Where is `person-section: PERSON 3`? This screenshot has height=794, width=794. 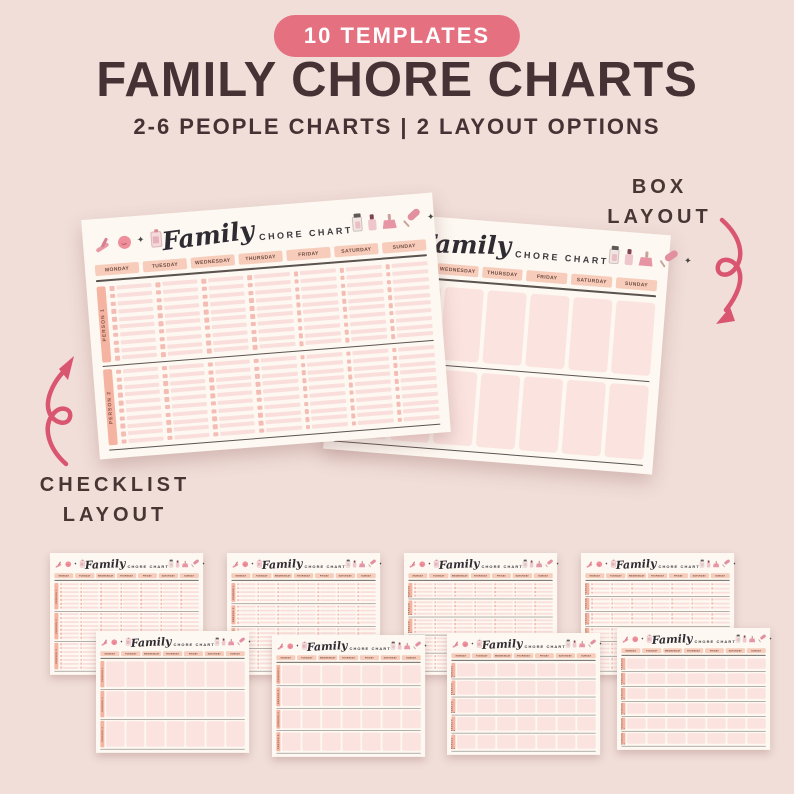 person-section: PERSON 3 is located at coordinates (657, 619).